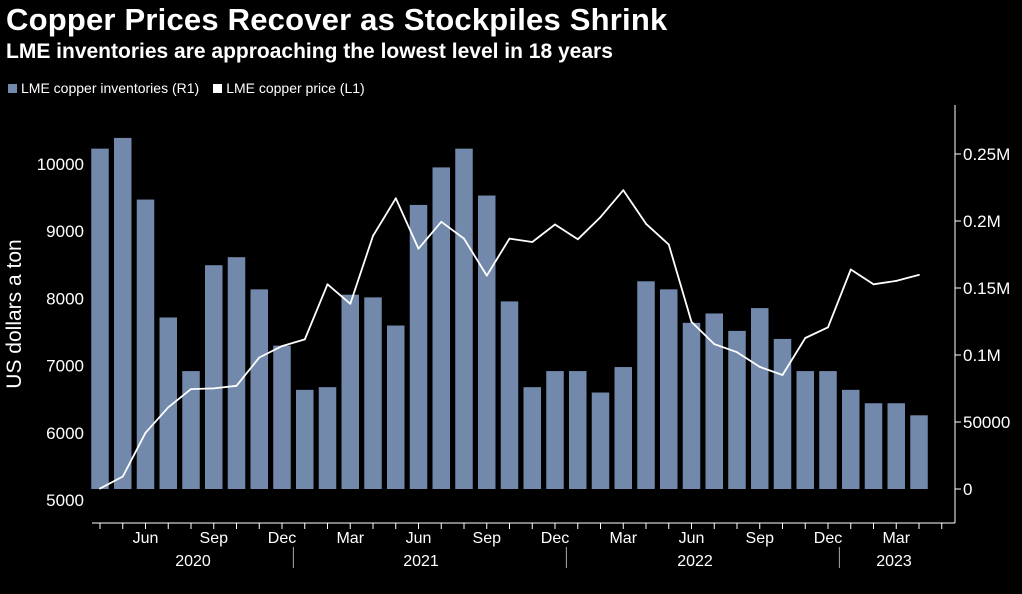 The height and width of the screenshot is (594, 1022). What do you see at coordinates (982, 355) in the screenshot?
I see `right-tick-label: 0.1M` at bounding box center [982, 355].